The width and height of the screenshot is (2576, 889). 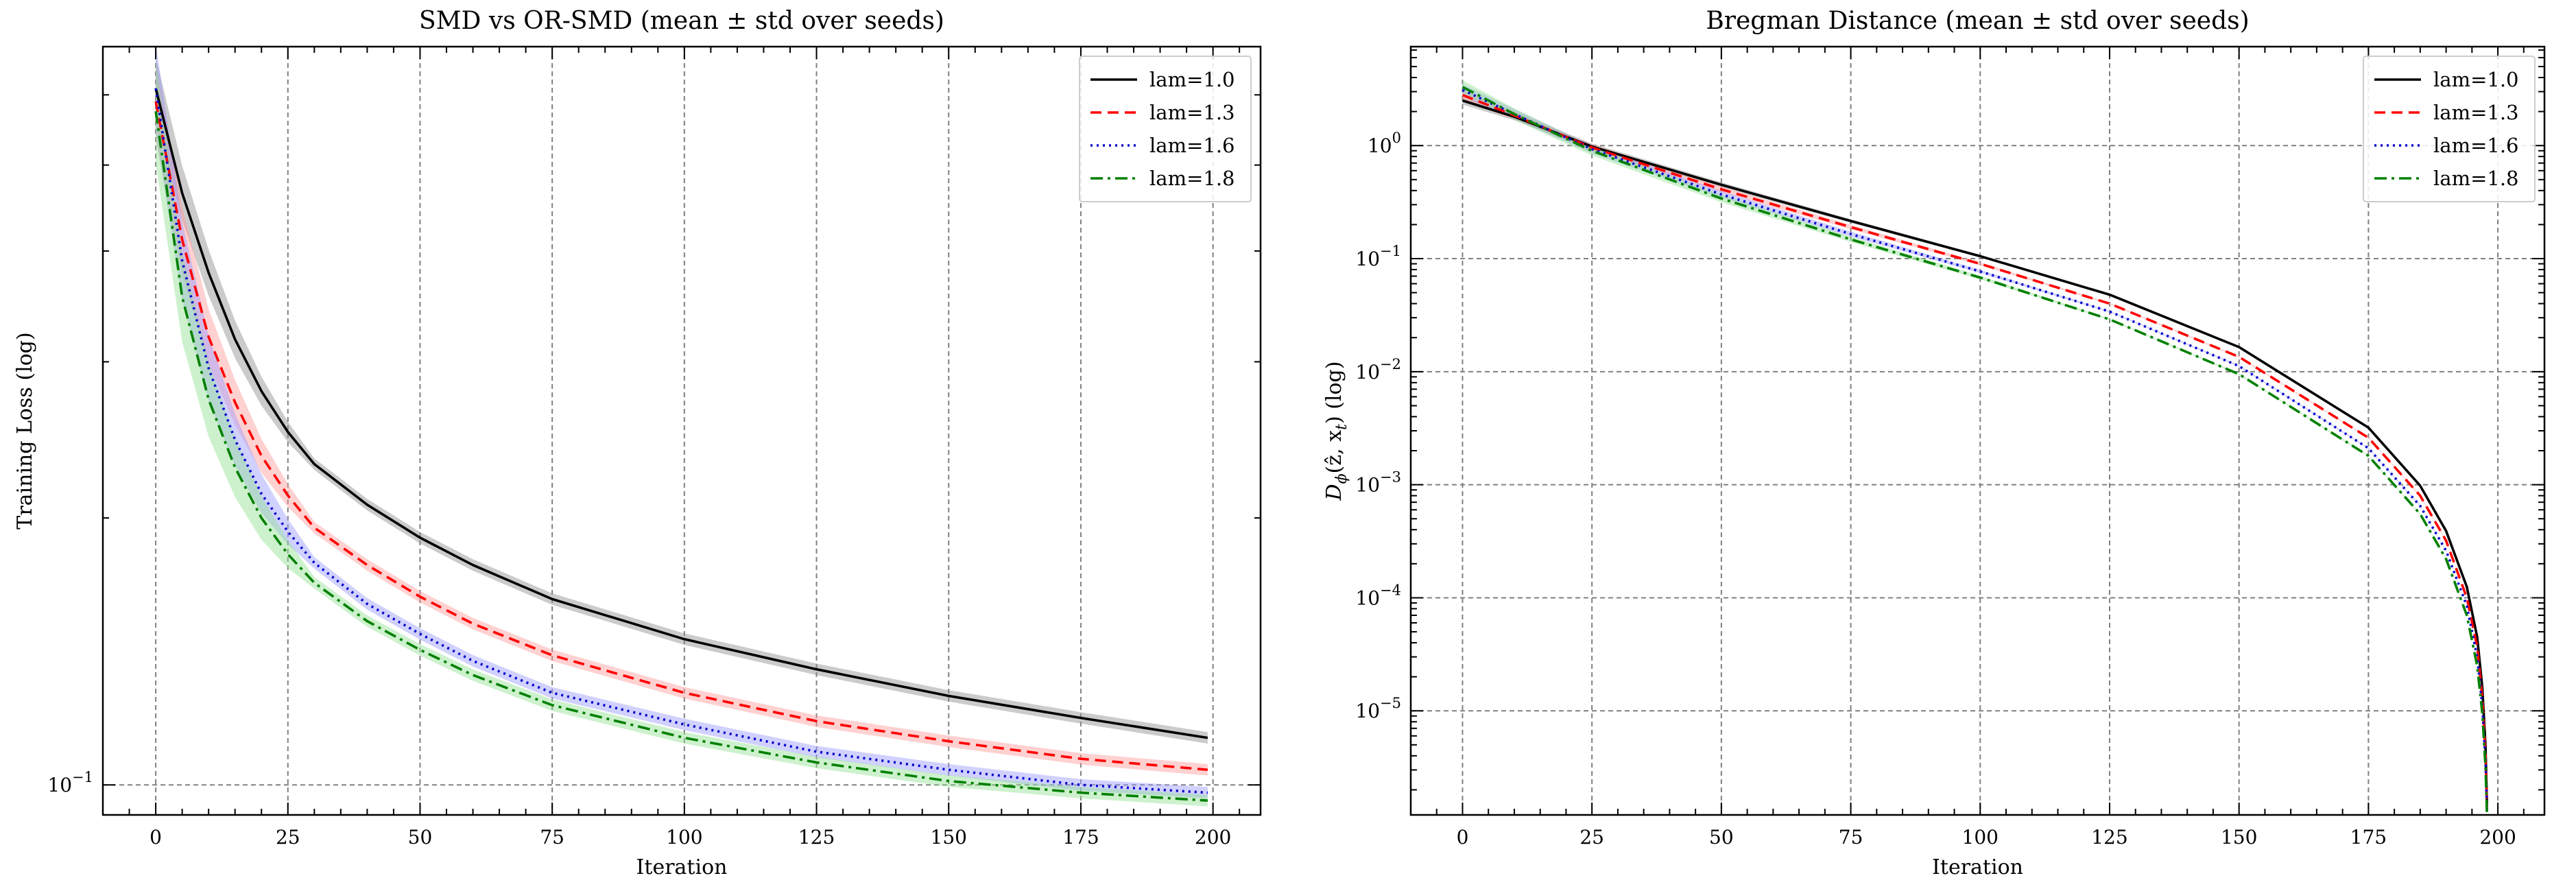 I want to click on y-tick-exponent: −2, so click(x=1390, y=364).